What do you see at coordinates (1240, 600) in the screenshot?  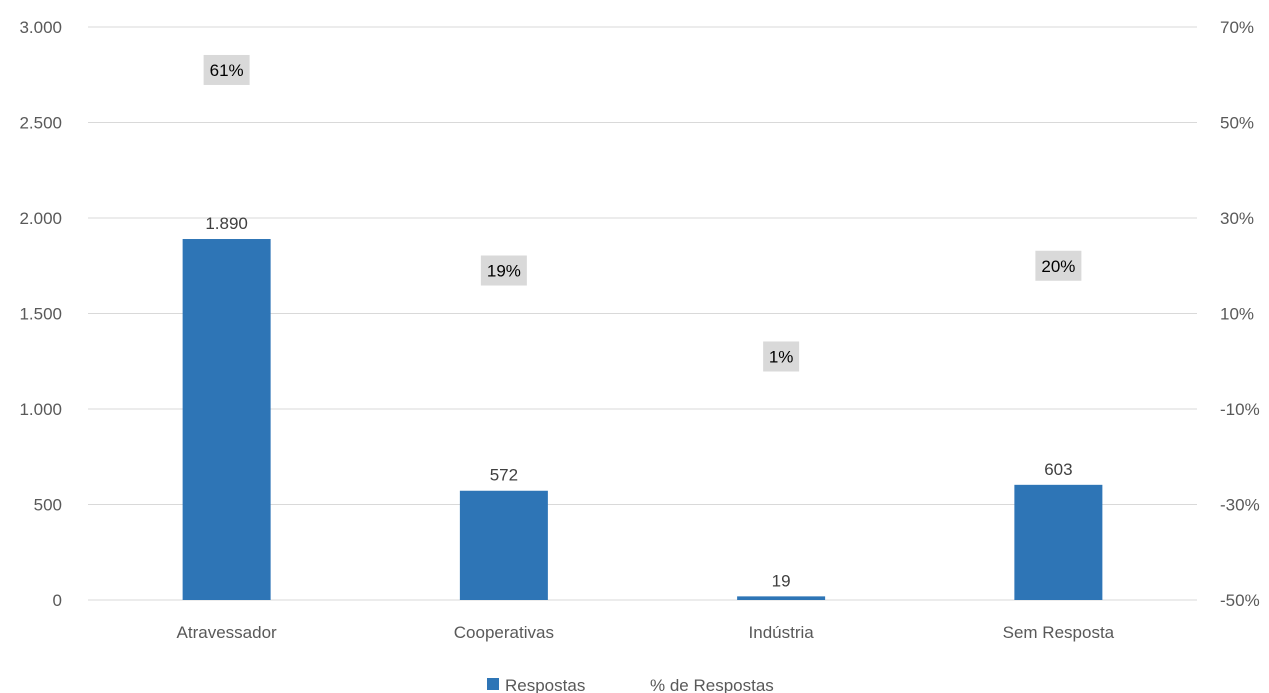 I see `right-tick-label: -50%` at bounding box center [1240, 600].